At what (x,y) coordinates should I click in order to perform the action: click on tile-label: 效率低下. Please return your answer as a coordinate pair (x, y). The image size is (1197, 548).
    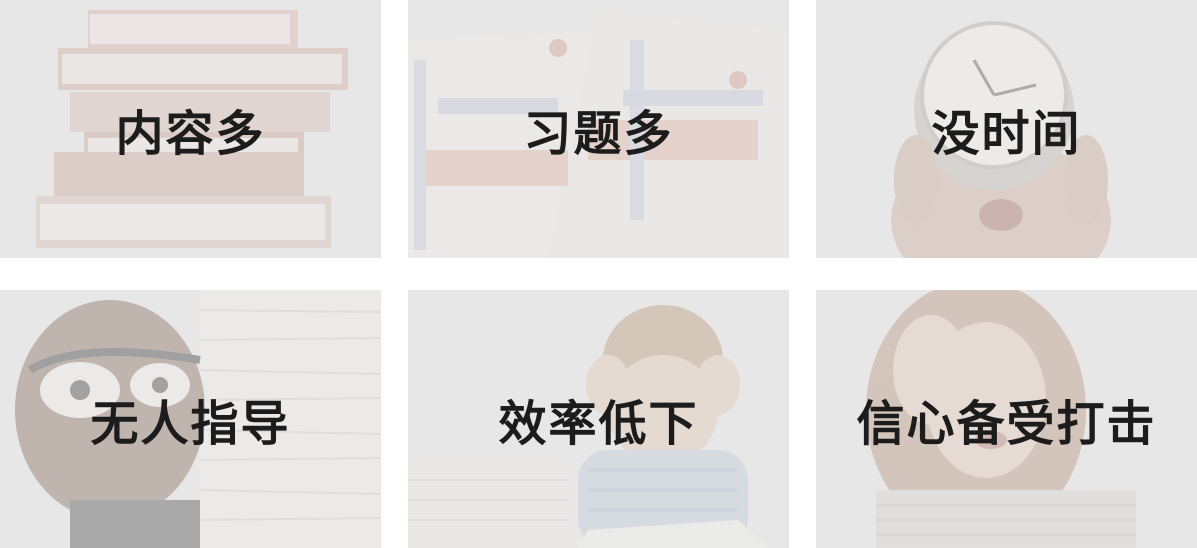
    Looking at the image, I should click on (598, 424).